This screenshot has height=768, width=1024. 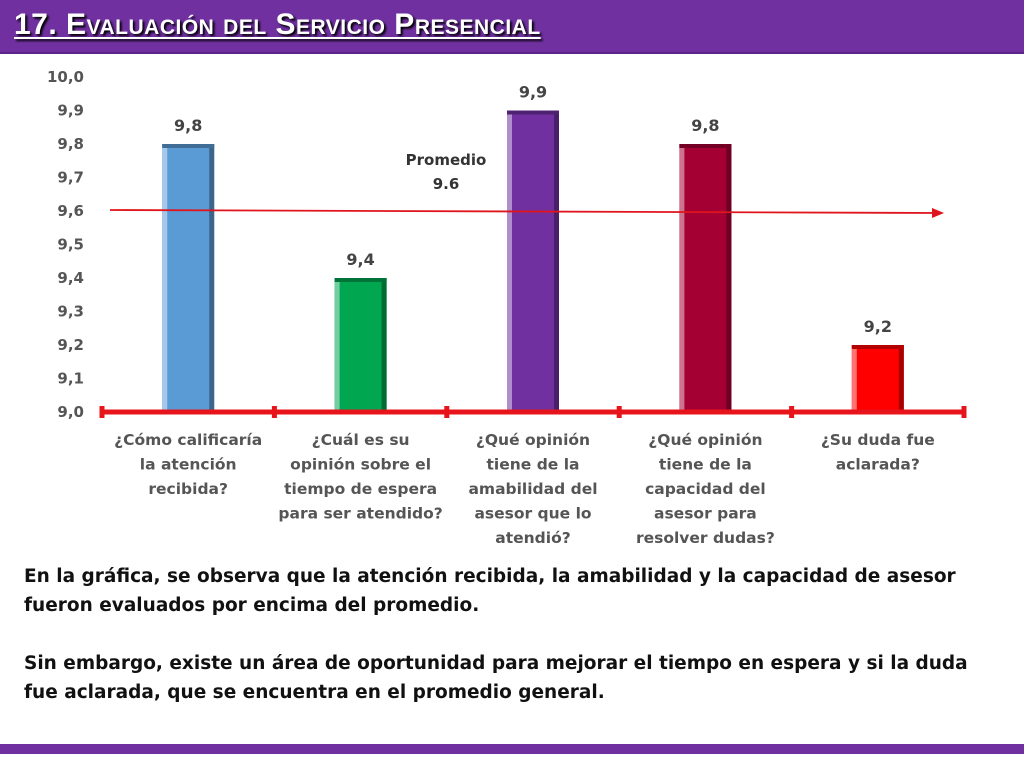 What do you see at coordinates (526, 212) in the screenshot?
I see `average-line` at bounding box center [526, 212].